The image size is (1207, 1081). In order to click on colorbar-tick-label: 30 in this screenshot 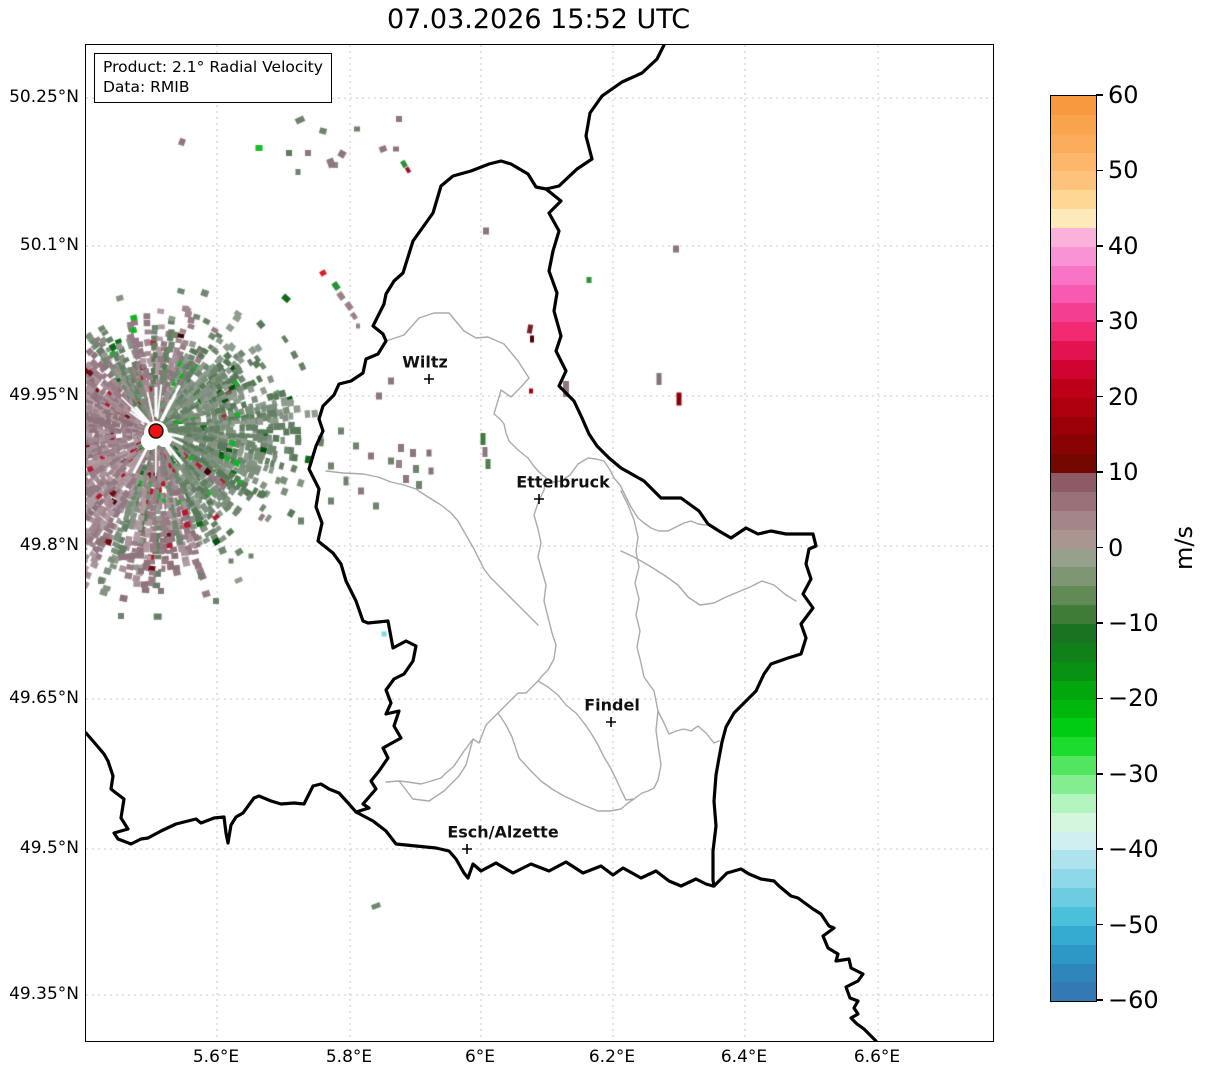, I will do `click(1123, 321)`.